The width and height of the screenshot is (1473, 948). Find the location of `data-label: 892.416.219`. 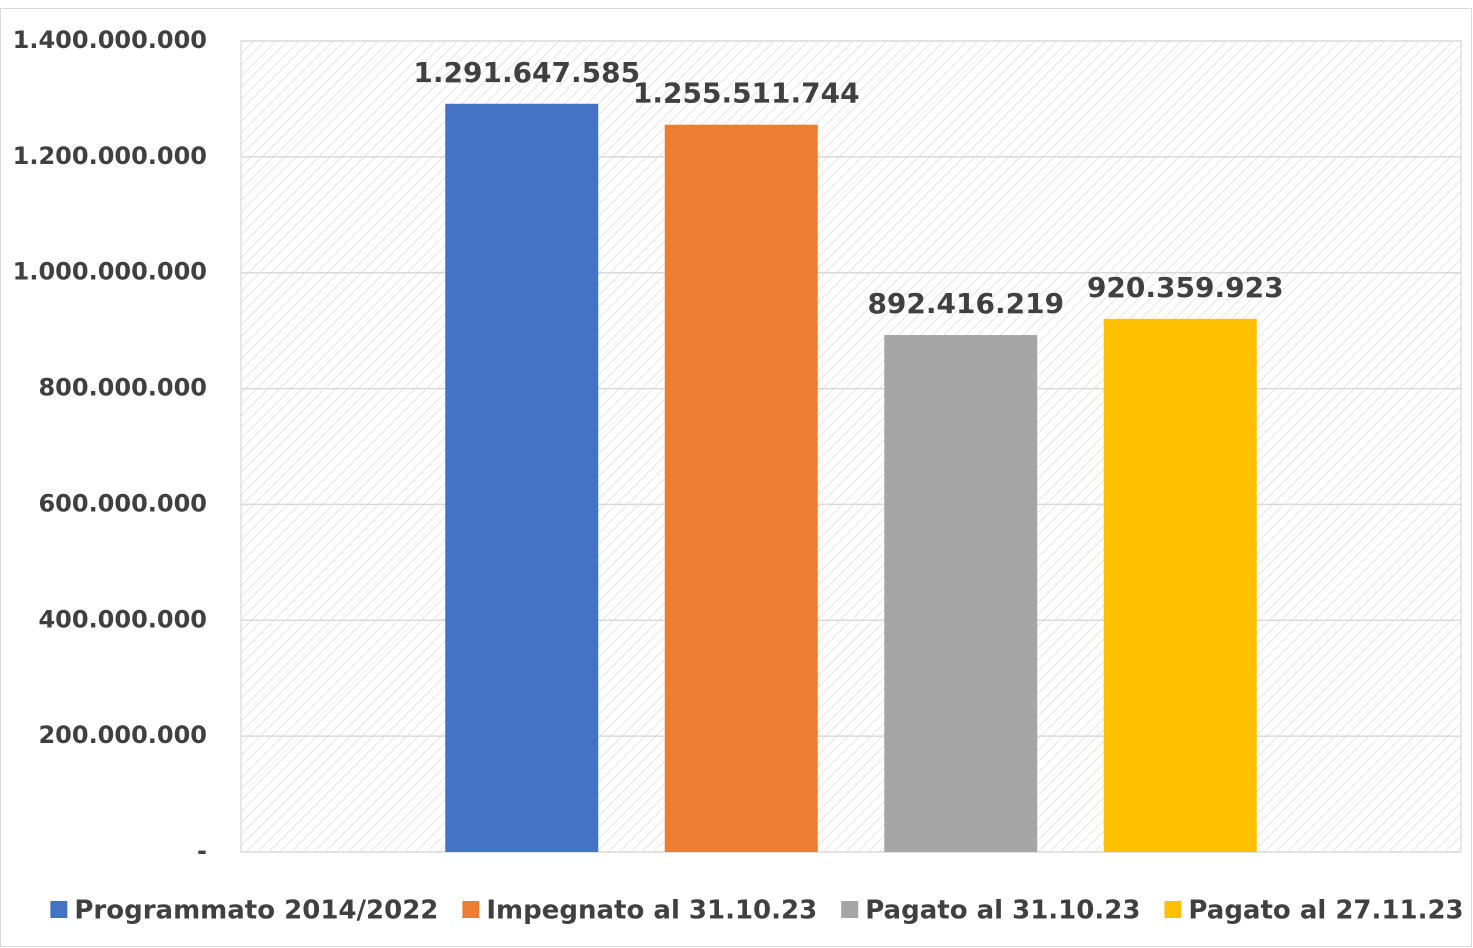

data-label: 892.416.219 is located at coordinates (965, 303).